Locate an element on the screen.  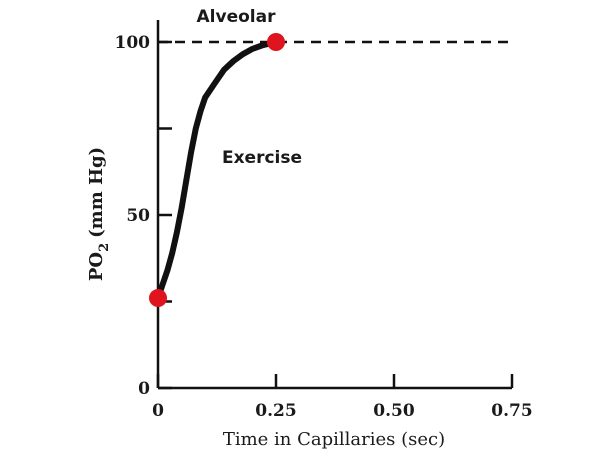
y-tick-label: 50 is located at coordinates (138, 216).